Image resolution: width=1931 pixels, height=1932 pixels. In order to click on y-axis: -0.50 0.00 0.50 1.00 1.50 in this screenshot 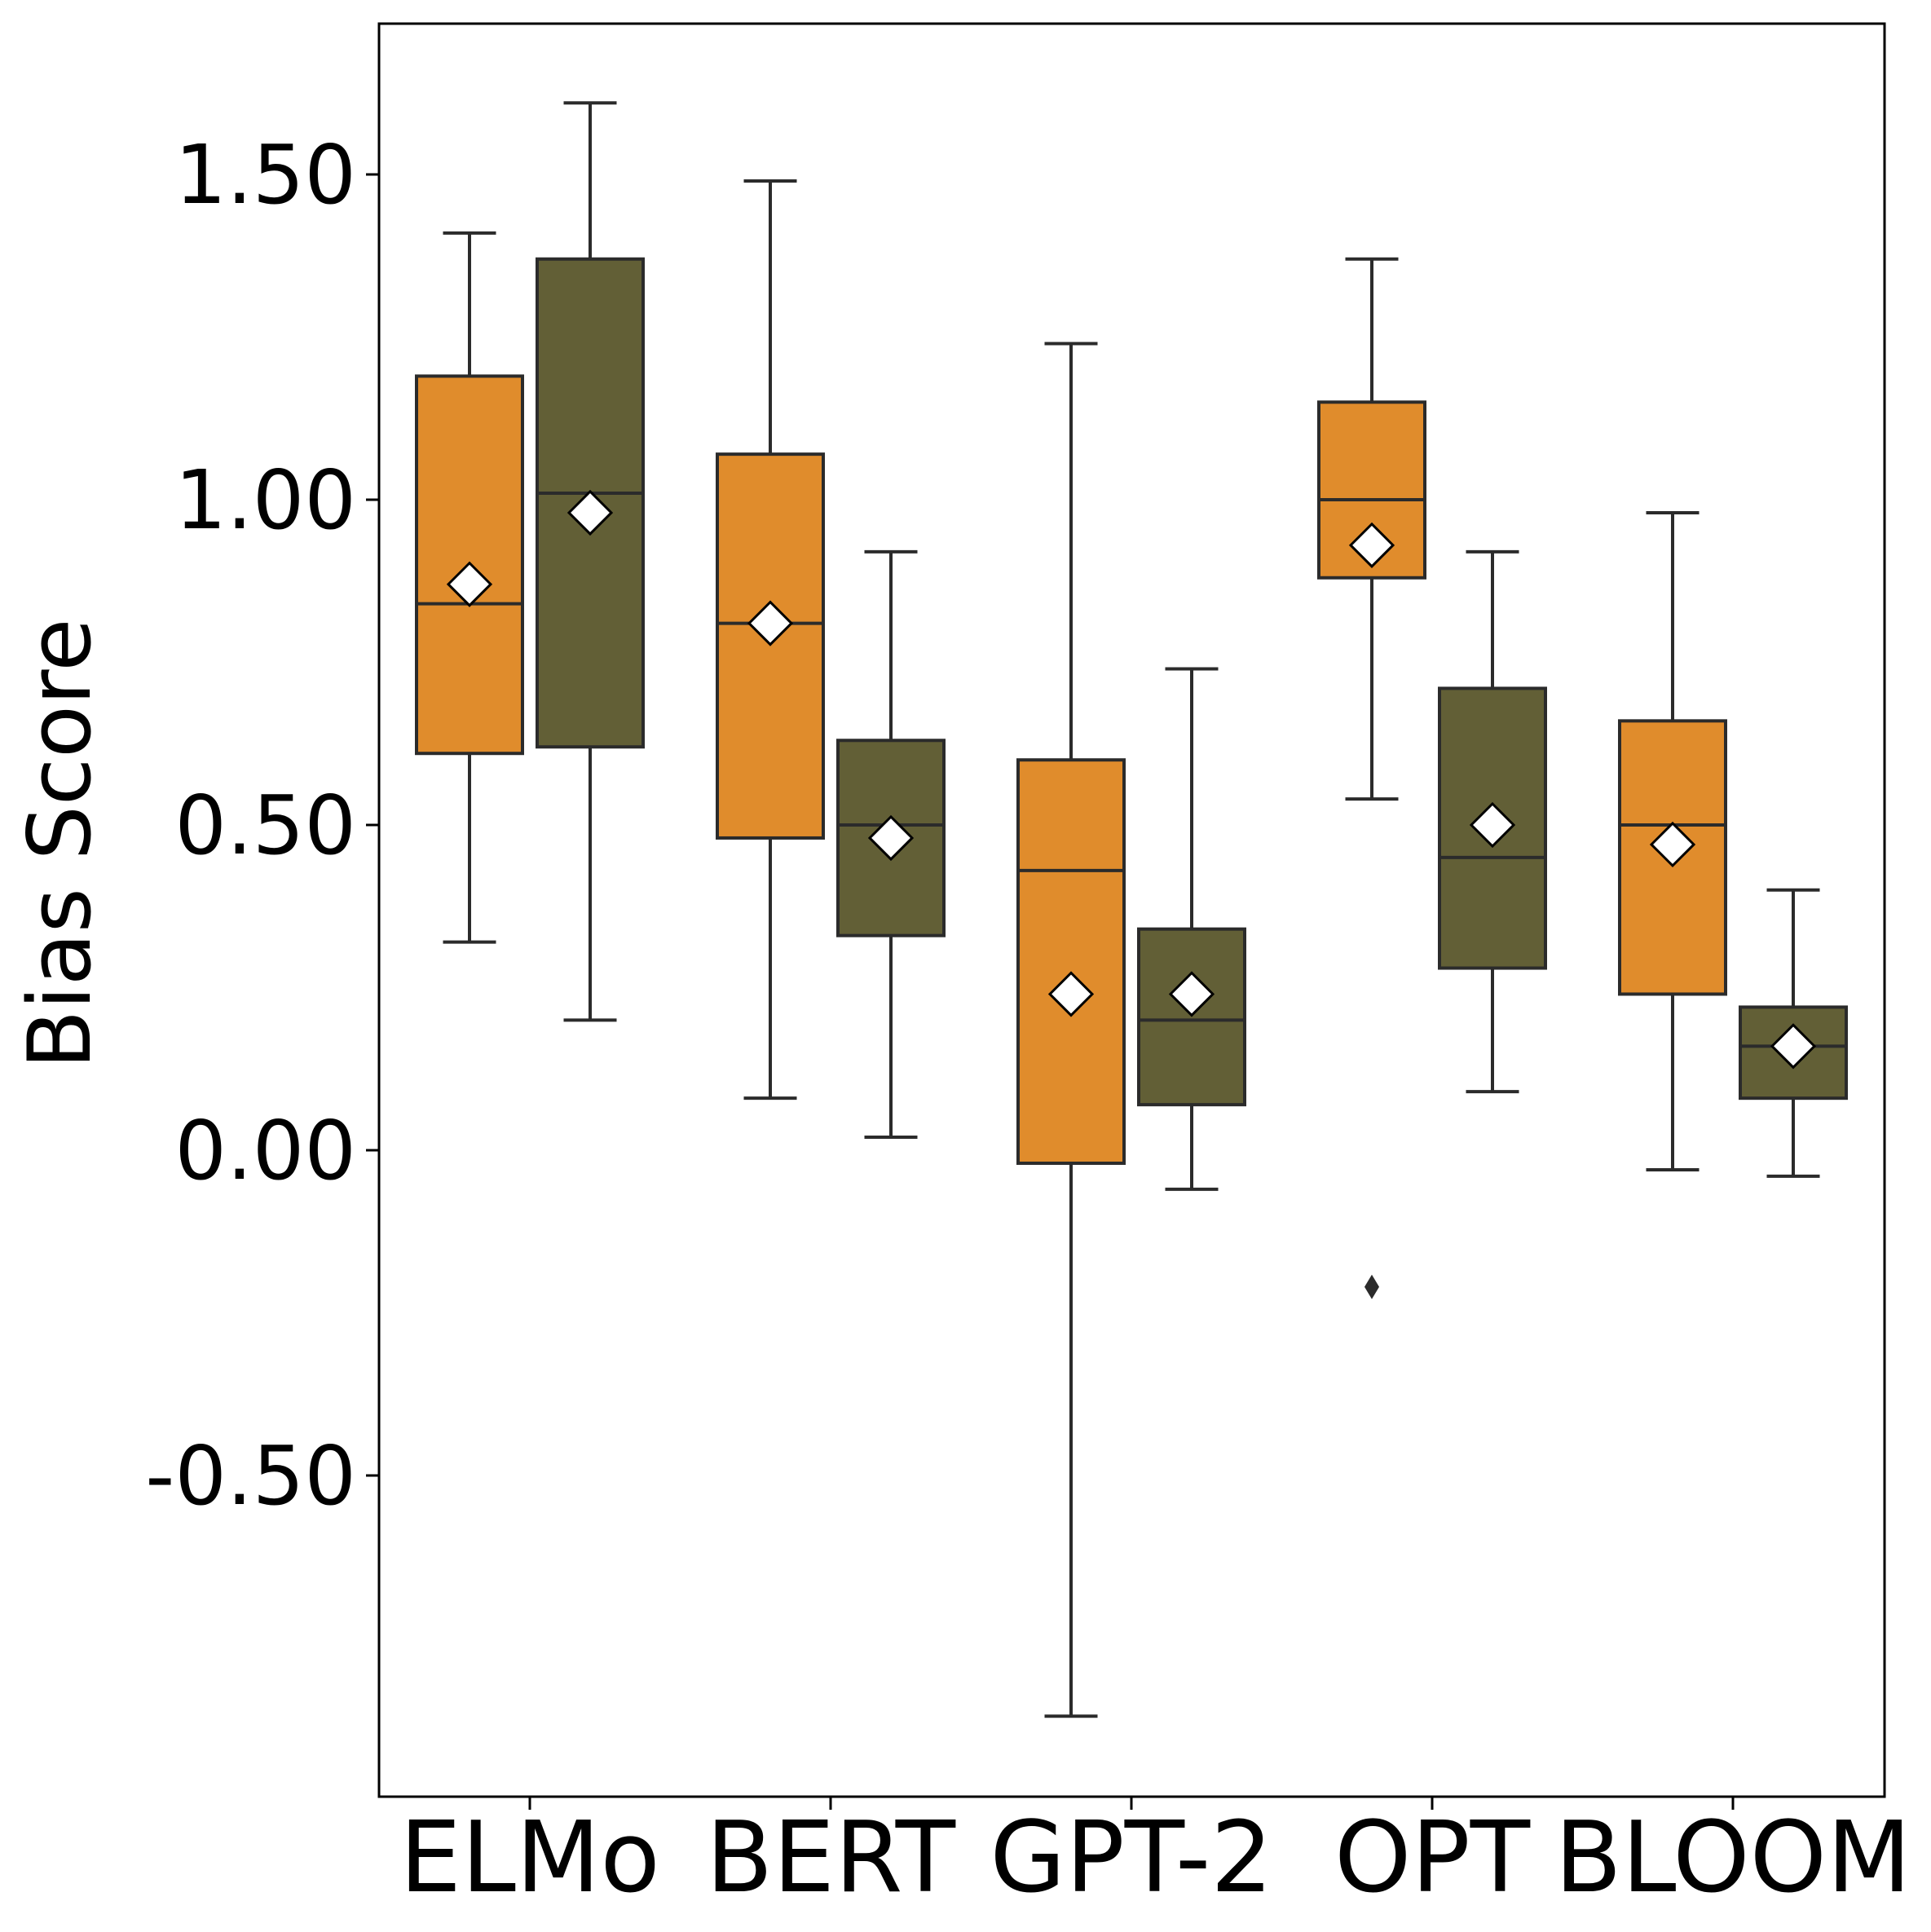, I will do `click(262, 825)`.